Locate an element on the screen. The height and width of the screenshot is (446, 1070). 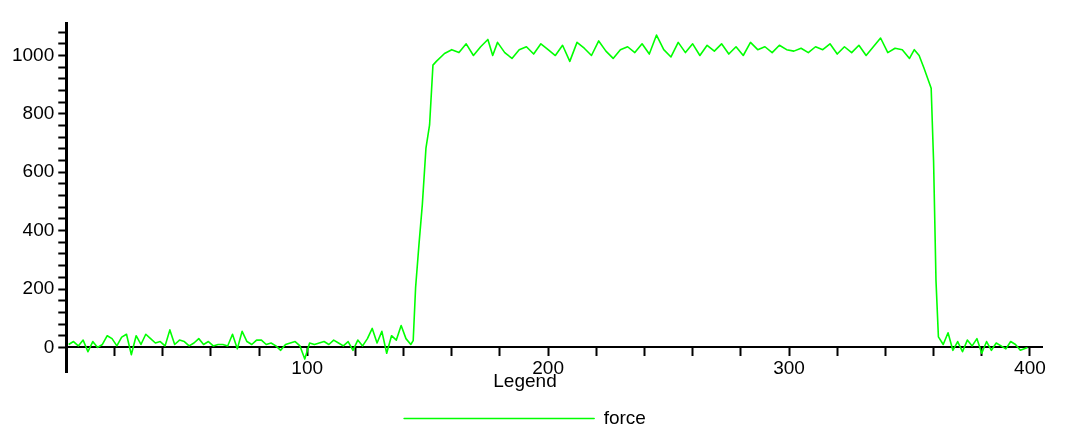
text: force is located at coordinates (624, 417).